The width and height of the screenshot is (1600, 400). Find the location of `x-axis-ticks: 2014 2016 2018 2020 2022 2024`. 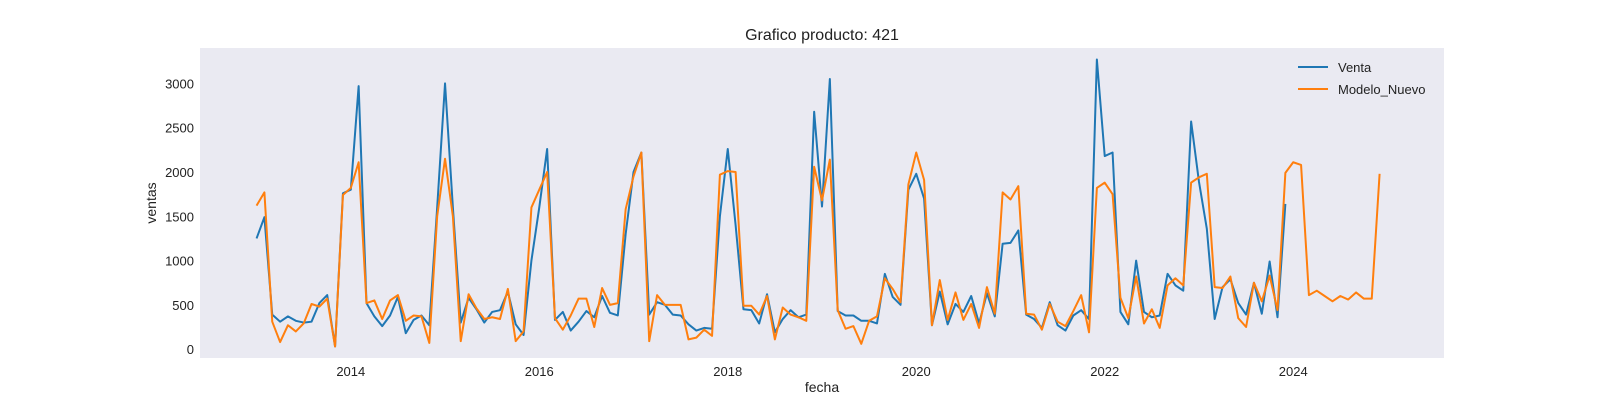

x-axis-ticks: 2014 2016 2018 2020 2022 2024 is located at coordinates (821, 371).